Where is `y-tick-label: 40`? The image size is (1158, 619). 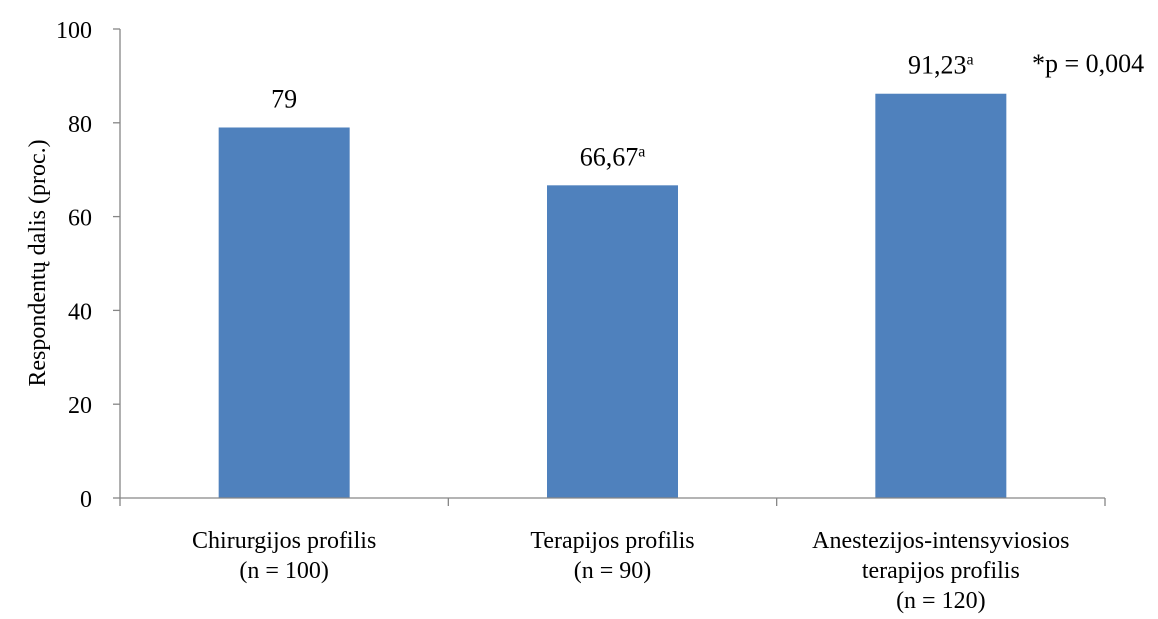
y-tick-label: 40 is located at coordinates (80, 312).